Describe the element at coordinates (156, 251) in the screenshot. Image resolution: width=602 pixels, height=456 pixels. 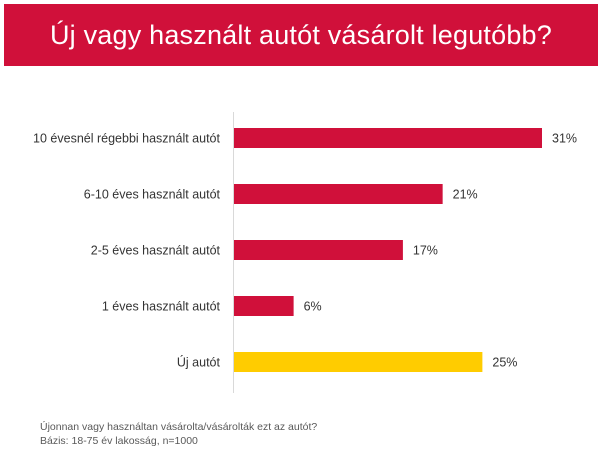
I see `category-label: 2-5 éves használt autót` at that location.